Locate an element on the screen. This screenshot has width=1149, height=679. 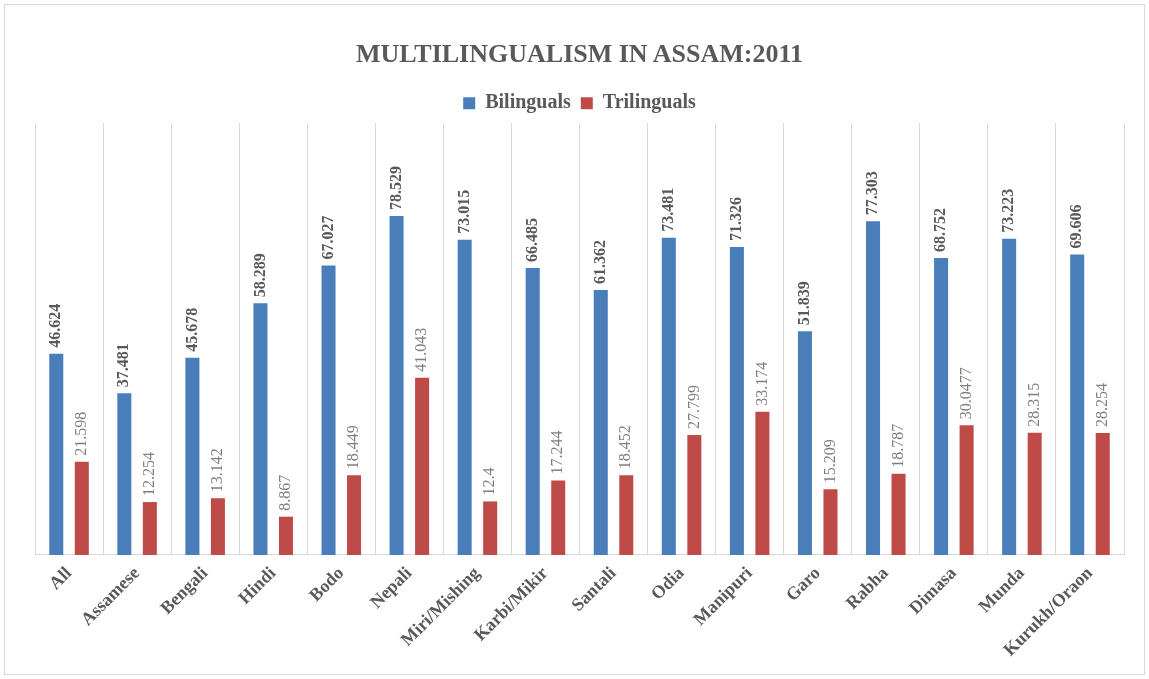
data-label: 58.289 is located at coordinates (259, 275).